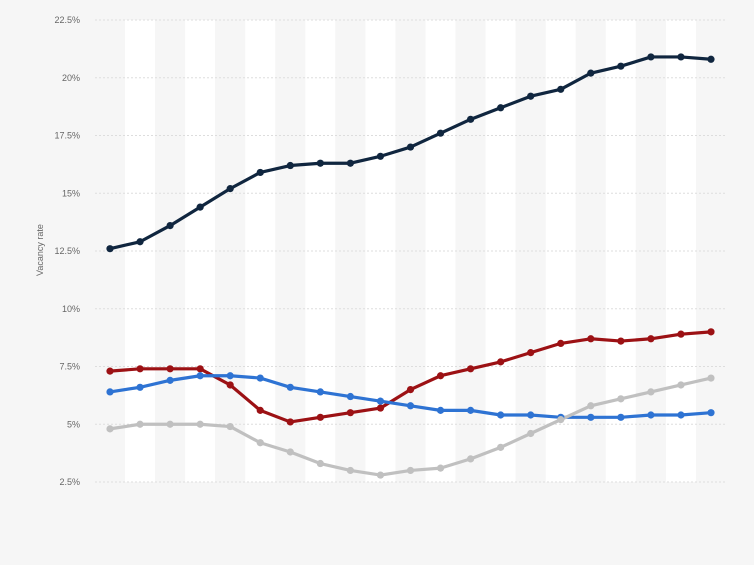  What do you see at coordinates (67, 136) in the screenshot?
I see `y-tick-label: 17.5%` at bounding box center [67, 136].